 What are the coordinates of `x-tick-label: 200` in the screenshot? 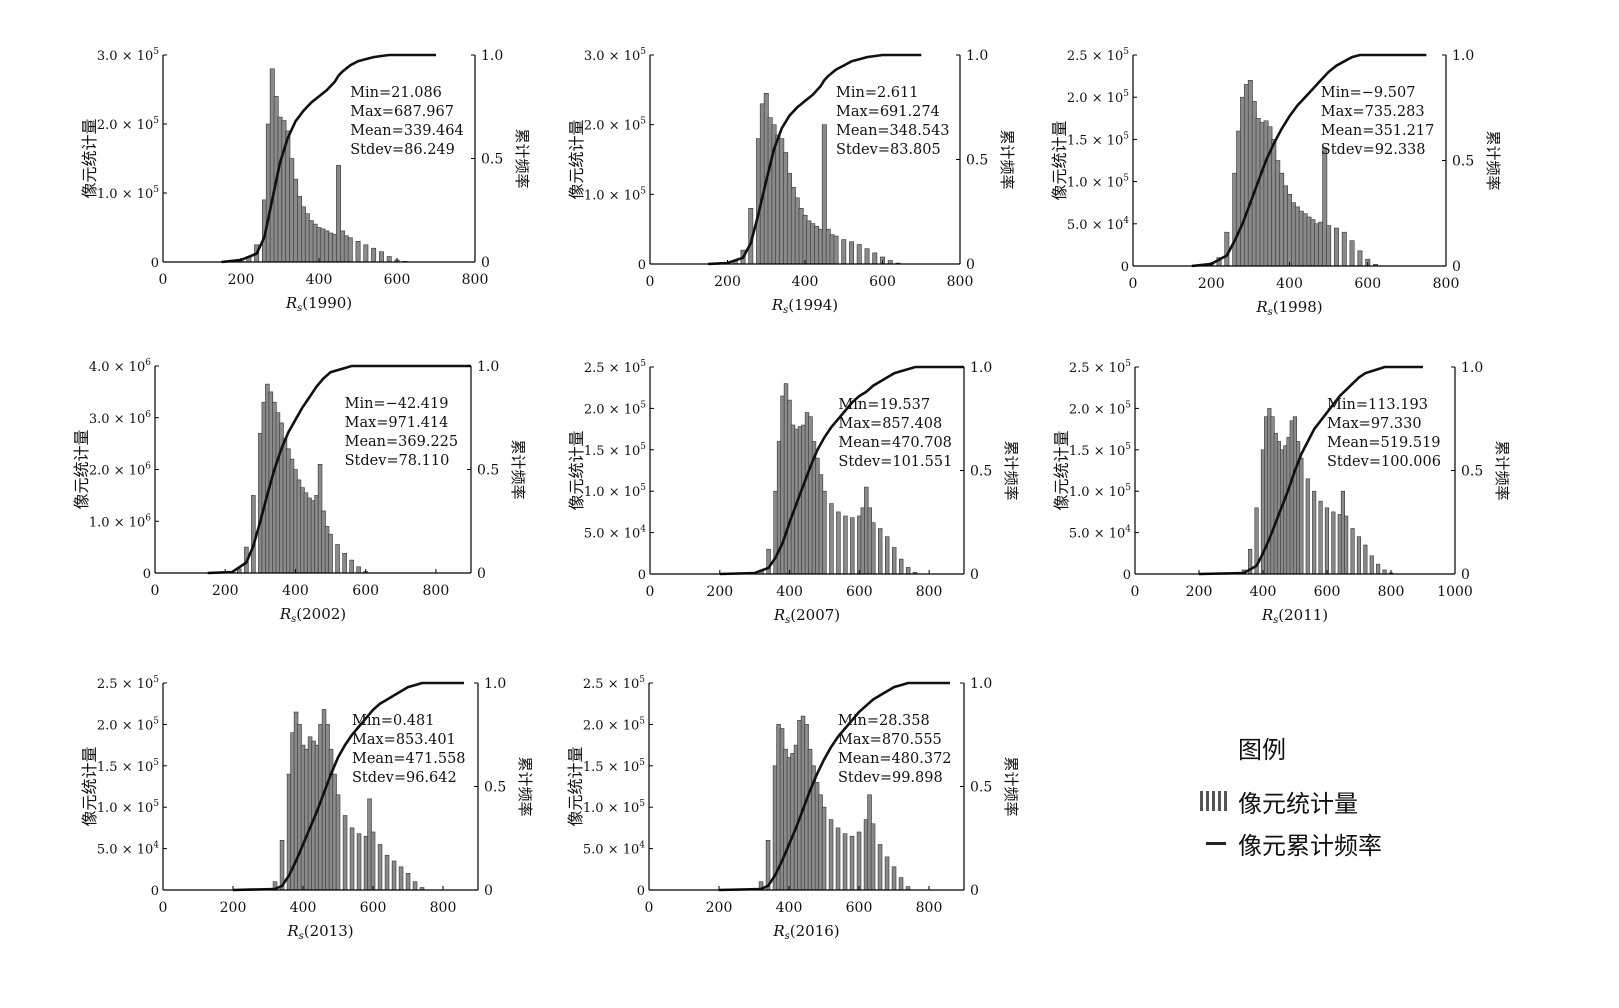 It's located at (233, 908).